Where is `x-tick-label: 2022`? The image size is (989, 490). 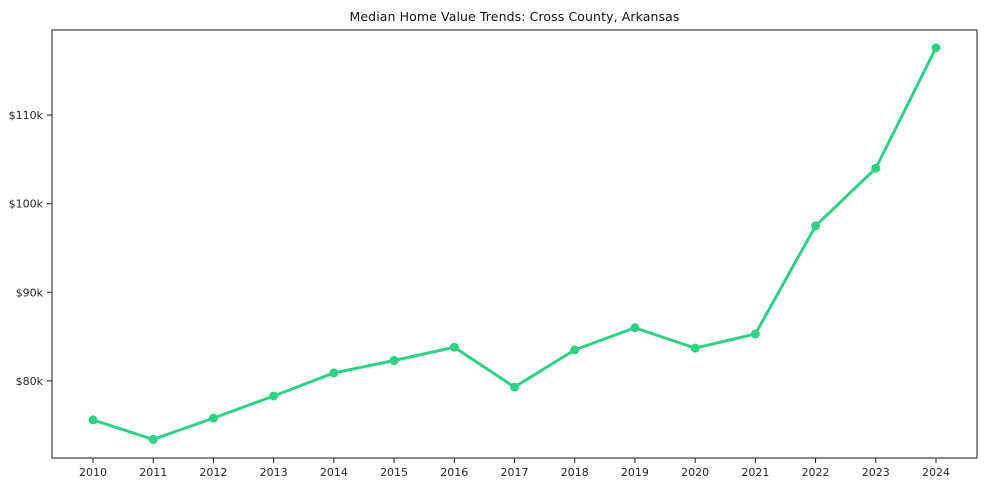 x-tick-label: 2022 is located at coordinates (816, 472).